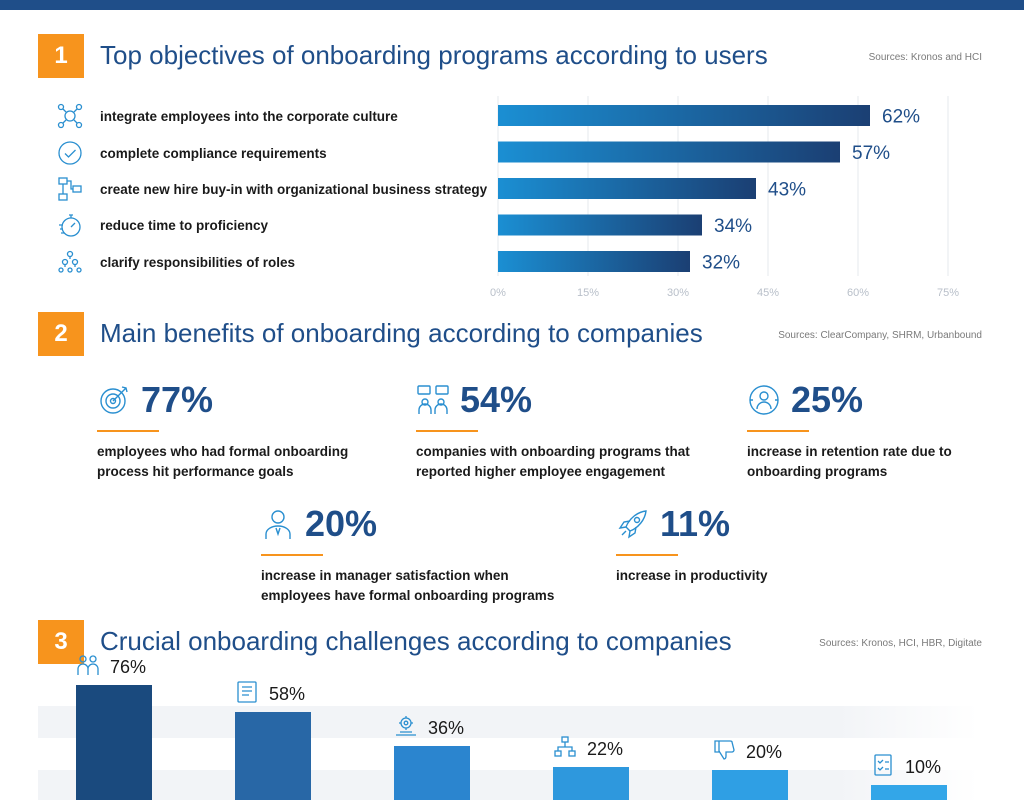 This screenshot has width=1024, height=800. Describe the element at coordinates (61, 56) in the screenshot. I see `section-number: 1` at that location.